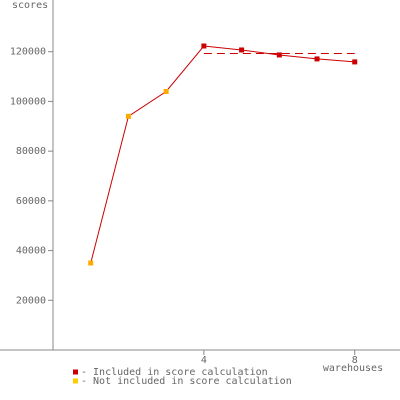 This screenshot has width=400, height=400. I want to click on x-tick-label: 4, so click(204, 360).